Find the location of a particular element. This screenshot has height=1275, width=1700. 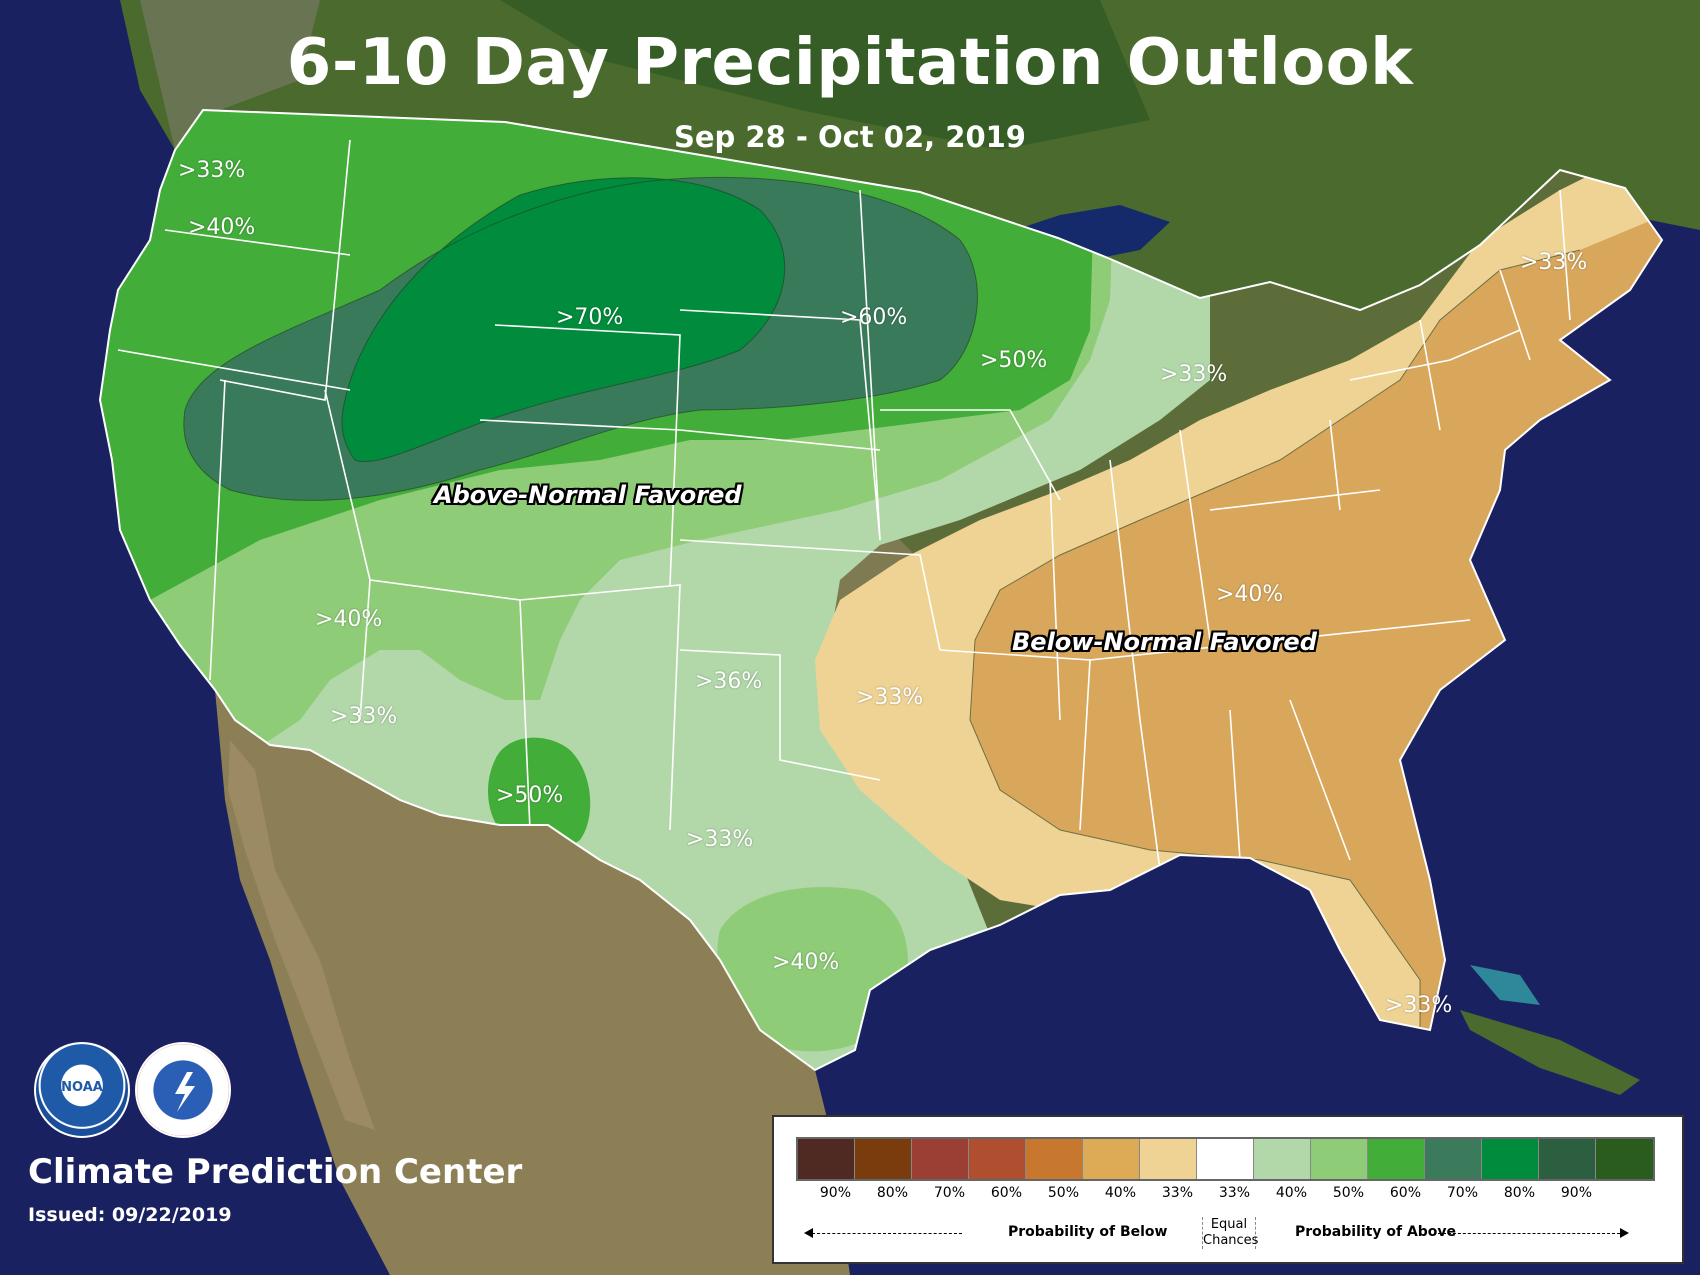

nws-logo is located at coordinates (183, 1090).